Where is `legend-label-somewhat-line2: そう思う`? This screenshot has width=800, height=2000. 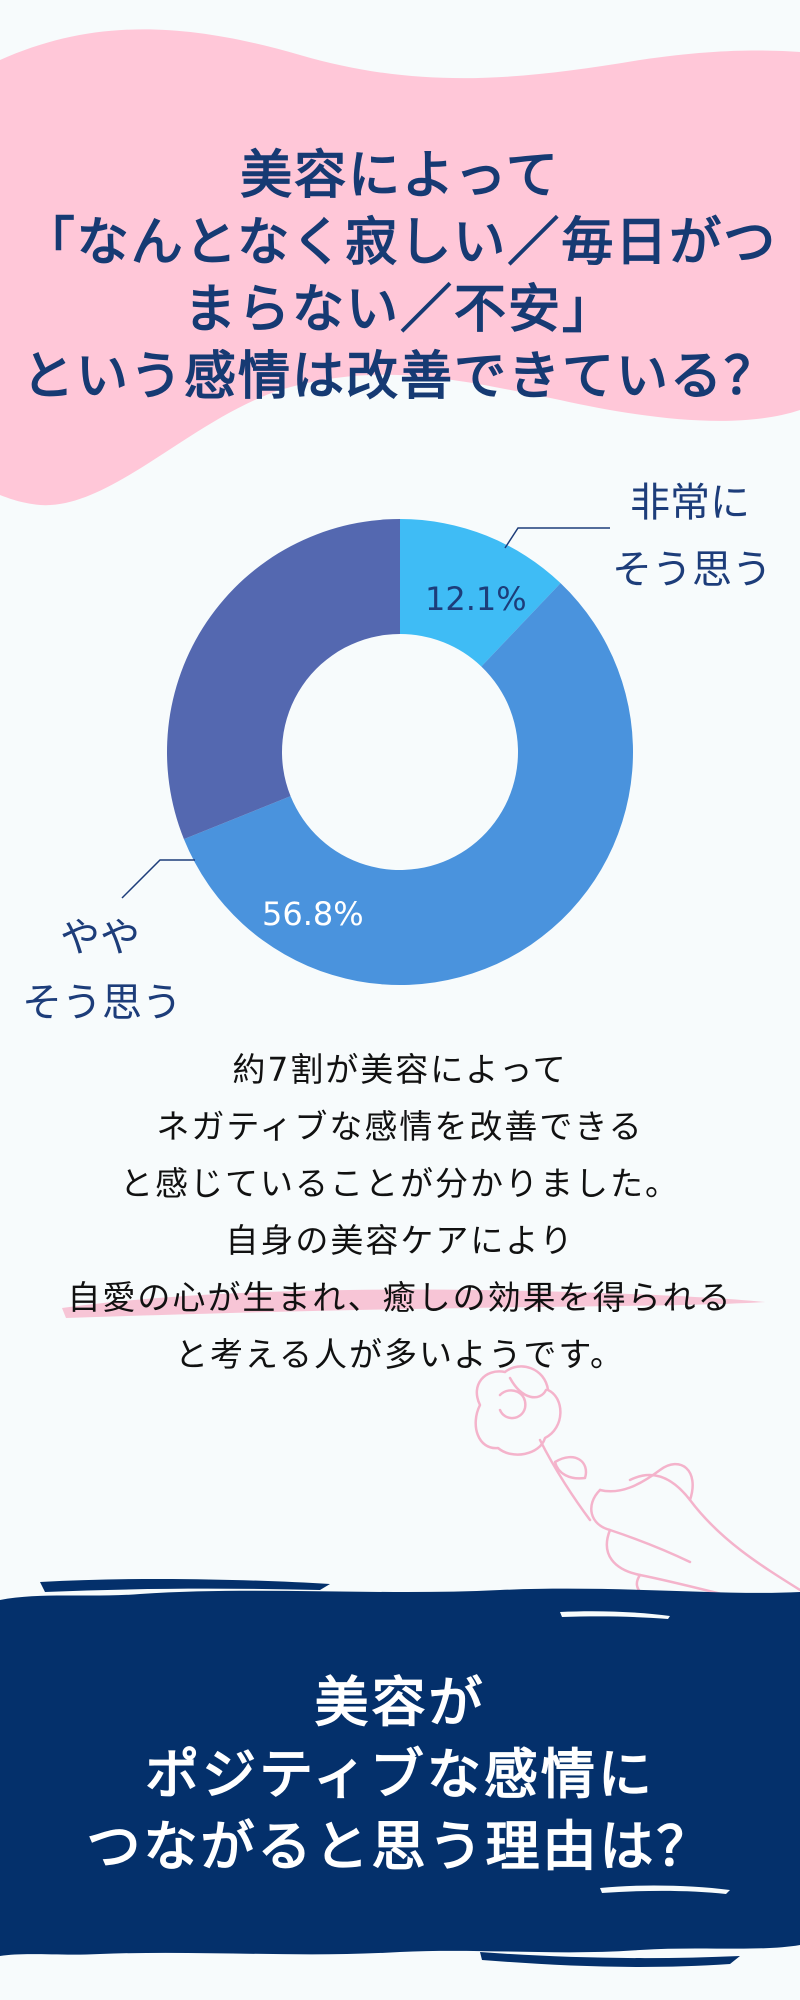
legend-label-somewhat-line2: そう思う is located at coordinates (102, 1003).